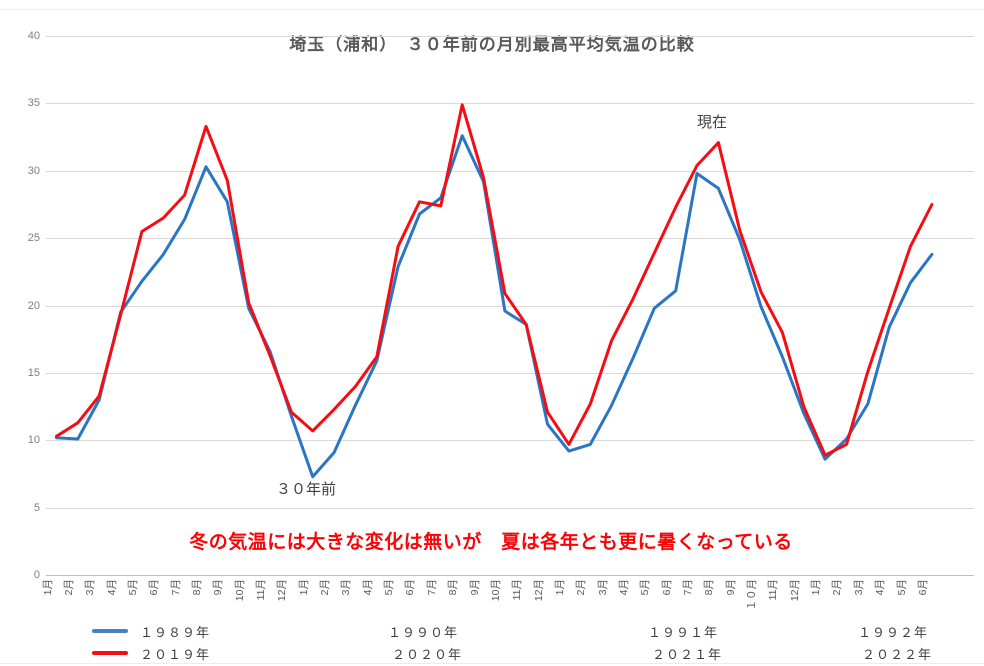  I want to click on x-tick-label-26: 2月, so click(581, 587).